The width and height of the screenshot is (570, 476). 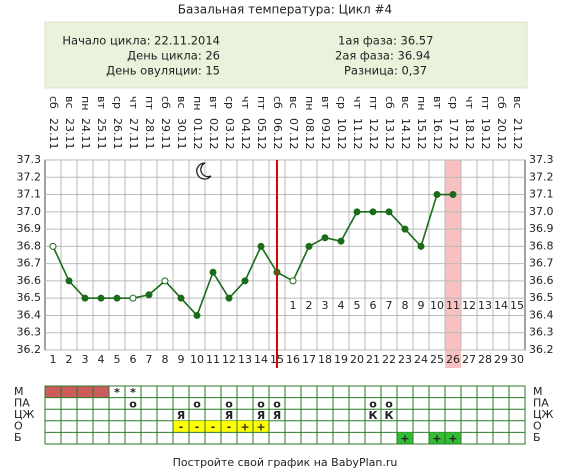 What do you see at coordinates (149, 359) in the screenshot?
I see `x-tick-label: 7` at bounding box center [149, 359].